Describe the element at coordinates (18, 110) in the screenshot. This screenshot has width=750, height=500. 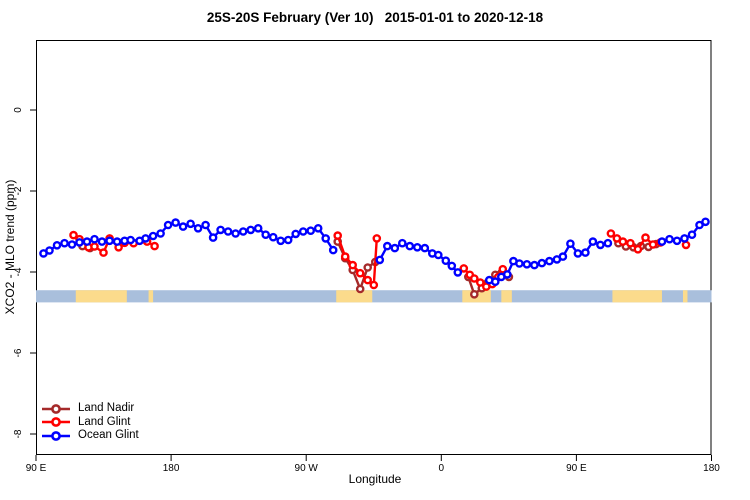
I see `y-tick-label: 0` at that location.